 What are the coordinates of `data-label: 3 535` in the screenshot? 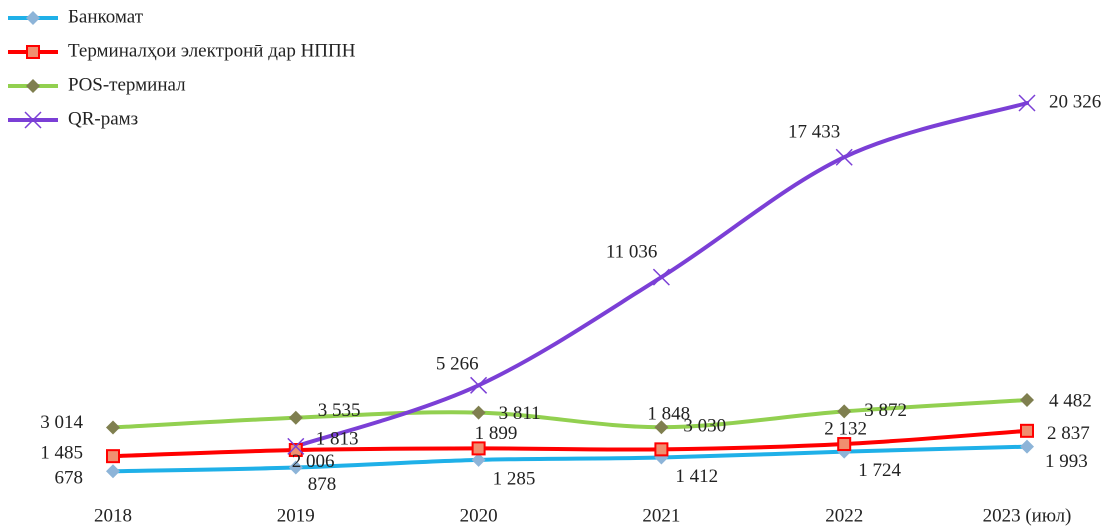 It's located at (339, 410).